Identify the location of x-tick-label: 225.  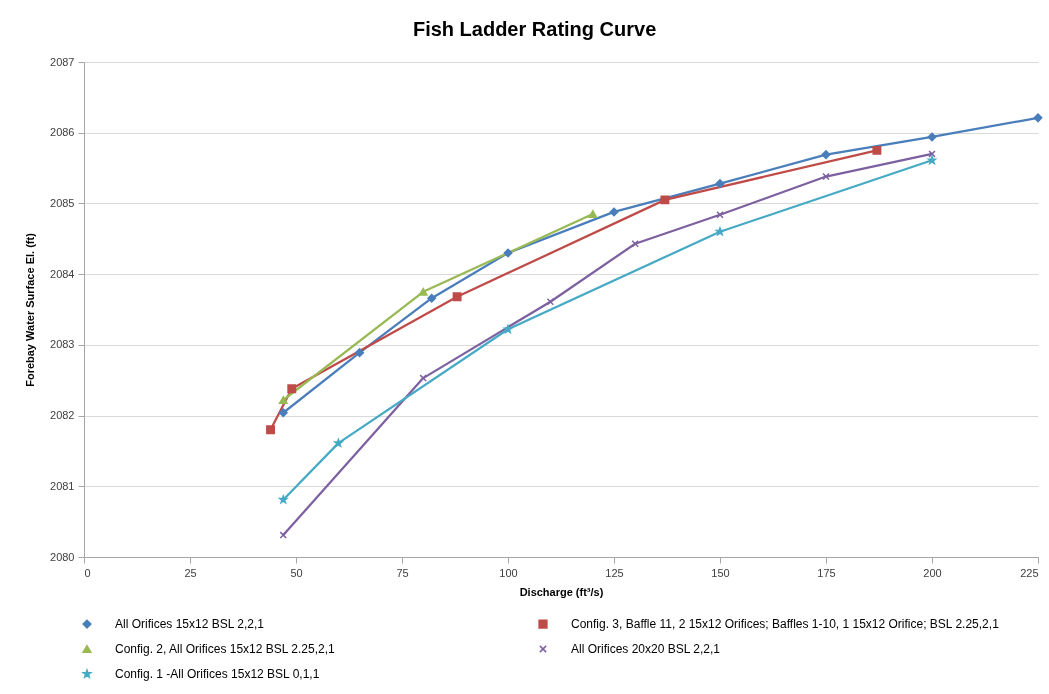
(1029, 572).